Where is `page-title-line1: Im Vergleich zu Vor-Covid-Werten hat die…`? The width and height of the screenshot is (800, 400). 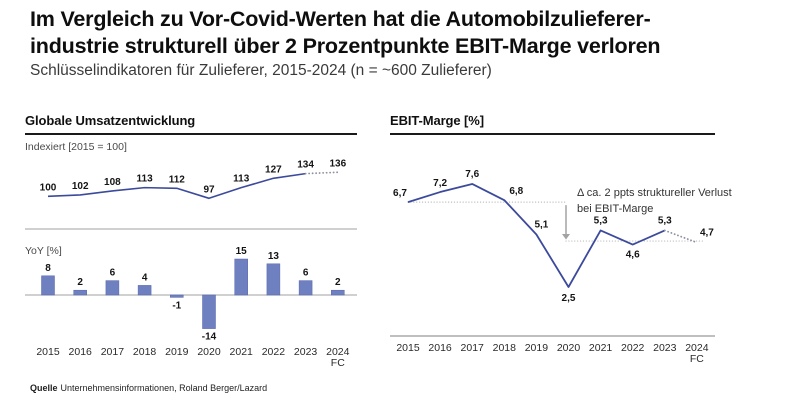 page-title-line1: Im Vergleich zu Vor-Covid-Werten hat die… is located at coordinates (340, 19).